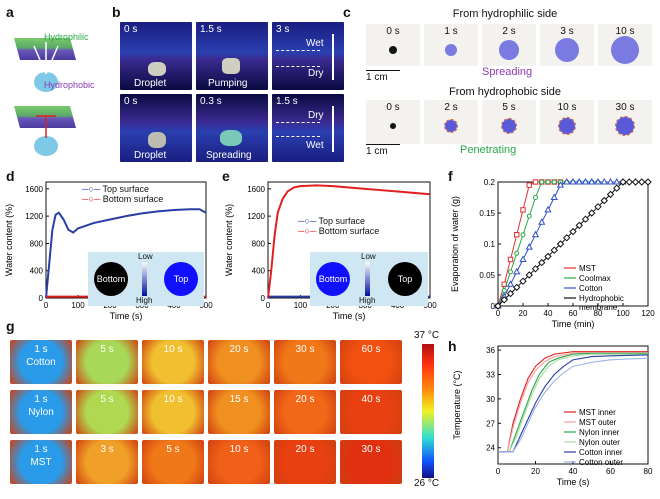  Describe the element at coordinates (308, 128) in the screenshot. I see `b-frame-6: 1.5 s Dry Wet` at that location.